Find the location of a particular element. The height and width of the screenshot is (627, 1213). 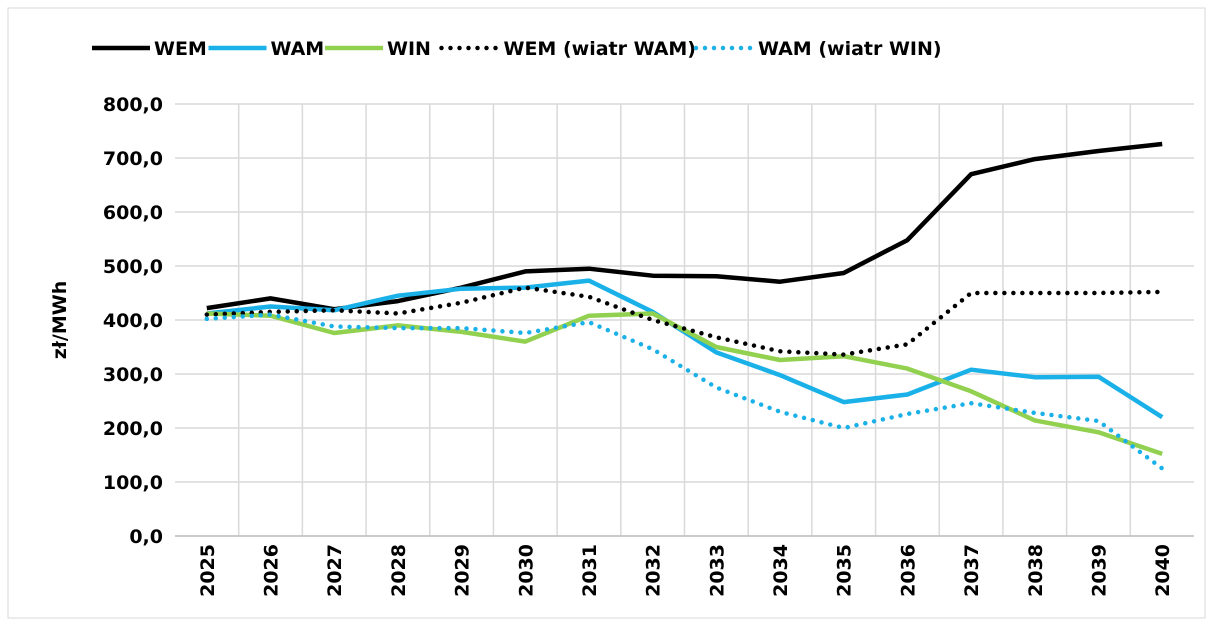

x-tick-label: 2040 is located at coordinates (1163, 570).